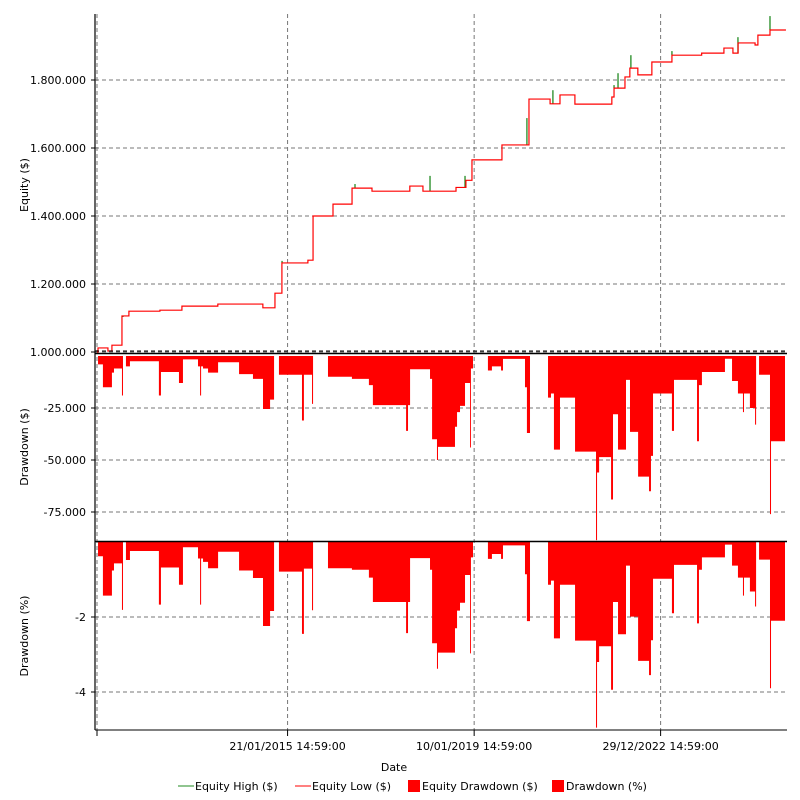 The width and height of the screenshot is (800, 800). I want to click on legend-item: Equity Drawdown ($), so click(473, 786).